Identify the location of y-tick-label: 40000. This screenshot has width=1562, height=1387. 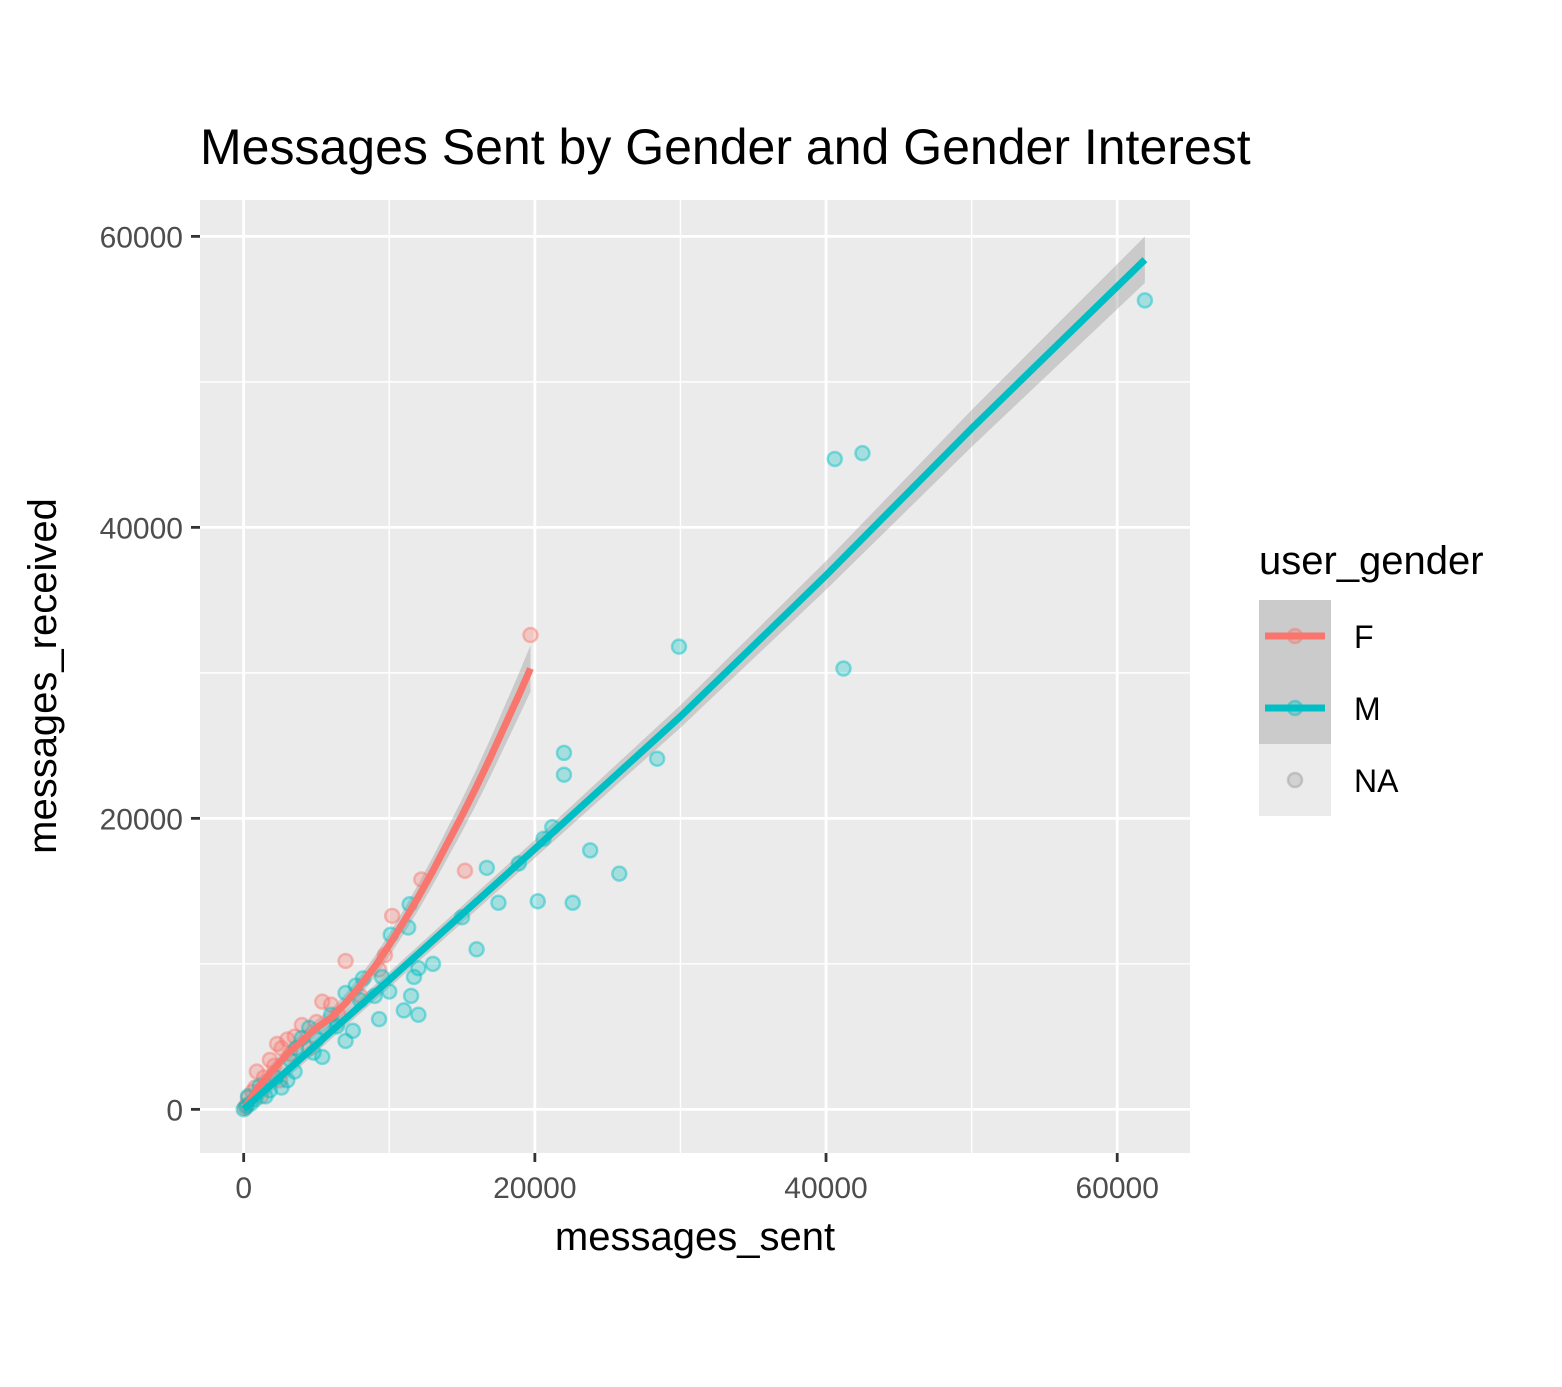
(141, 528).